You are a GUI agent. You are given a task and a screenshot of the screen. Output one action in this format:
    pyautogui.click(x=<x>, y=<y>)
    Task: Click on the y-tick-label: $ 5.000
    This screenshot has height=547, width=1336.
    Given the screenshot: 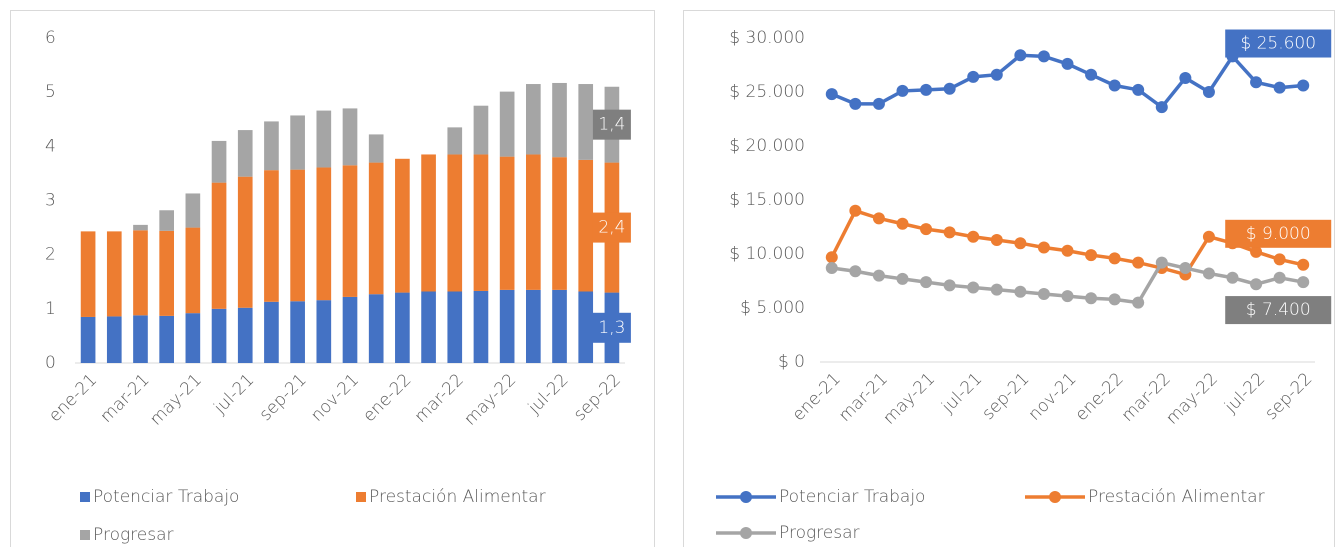 What is the action you would take?
    pyautogui.click(x=772, y=308)
    